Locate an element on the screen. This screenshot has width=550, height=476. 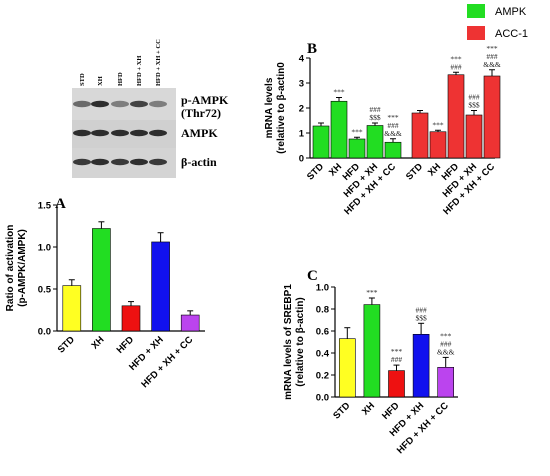
panel-b-bar-acc-1-std is located at coordinates (420, 135).